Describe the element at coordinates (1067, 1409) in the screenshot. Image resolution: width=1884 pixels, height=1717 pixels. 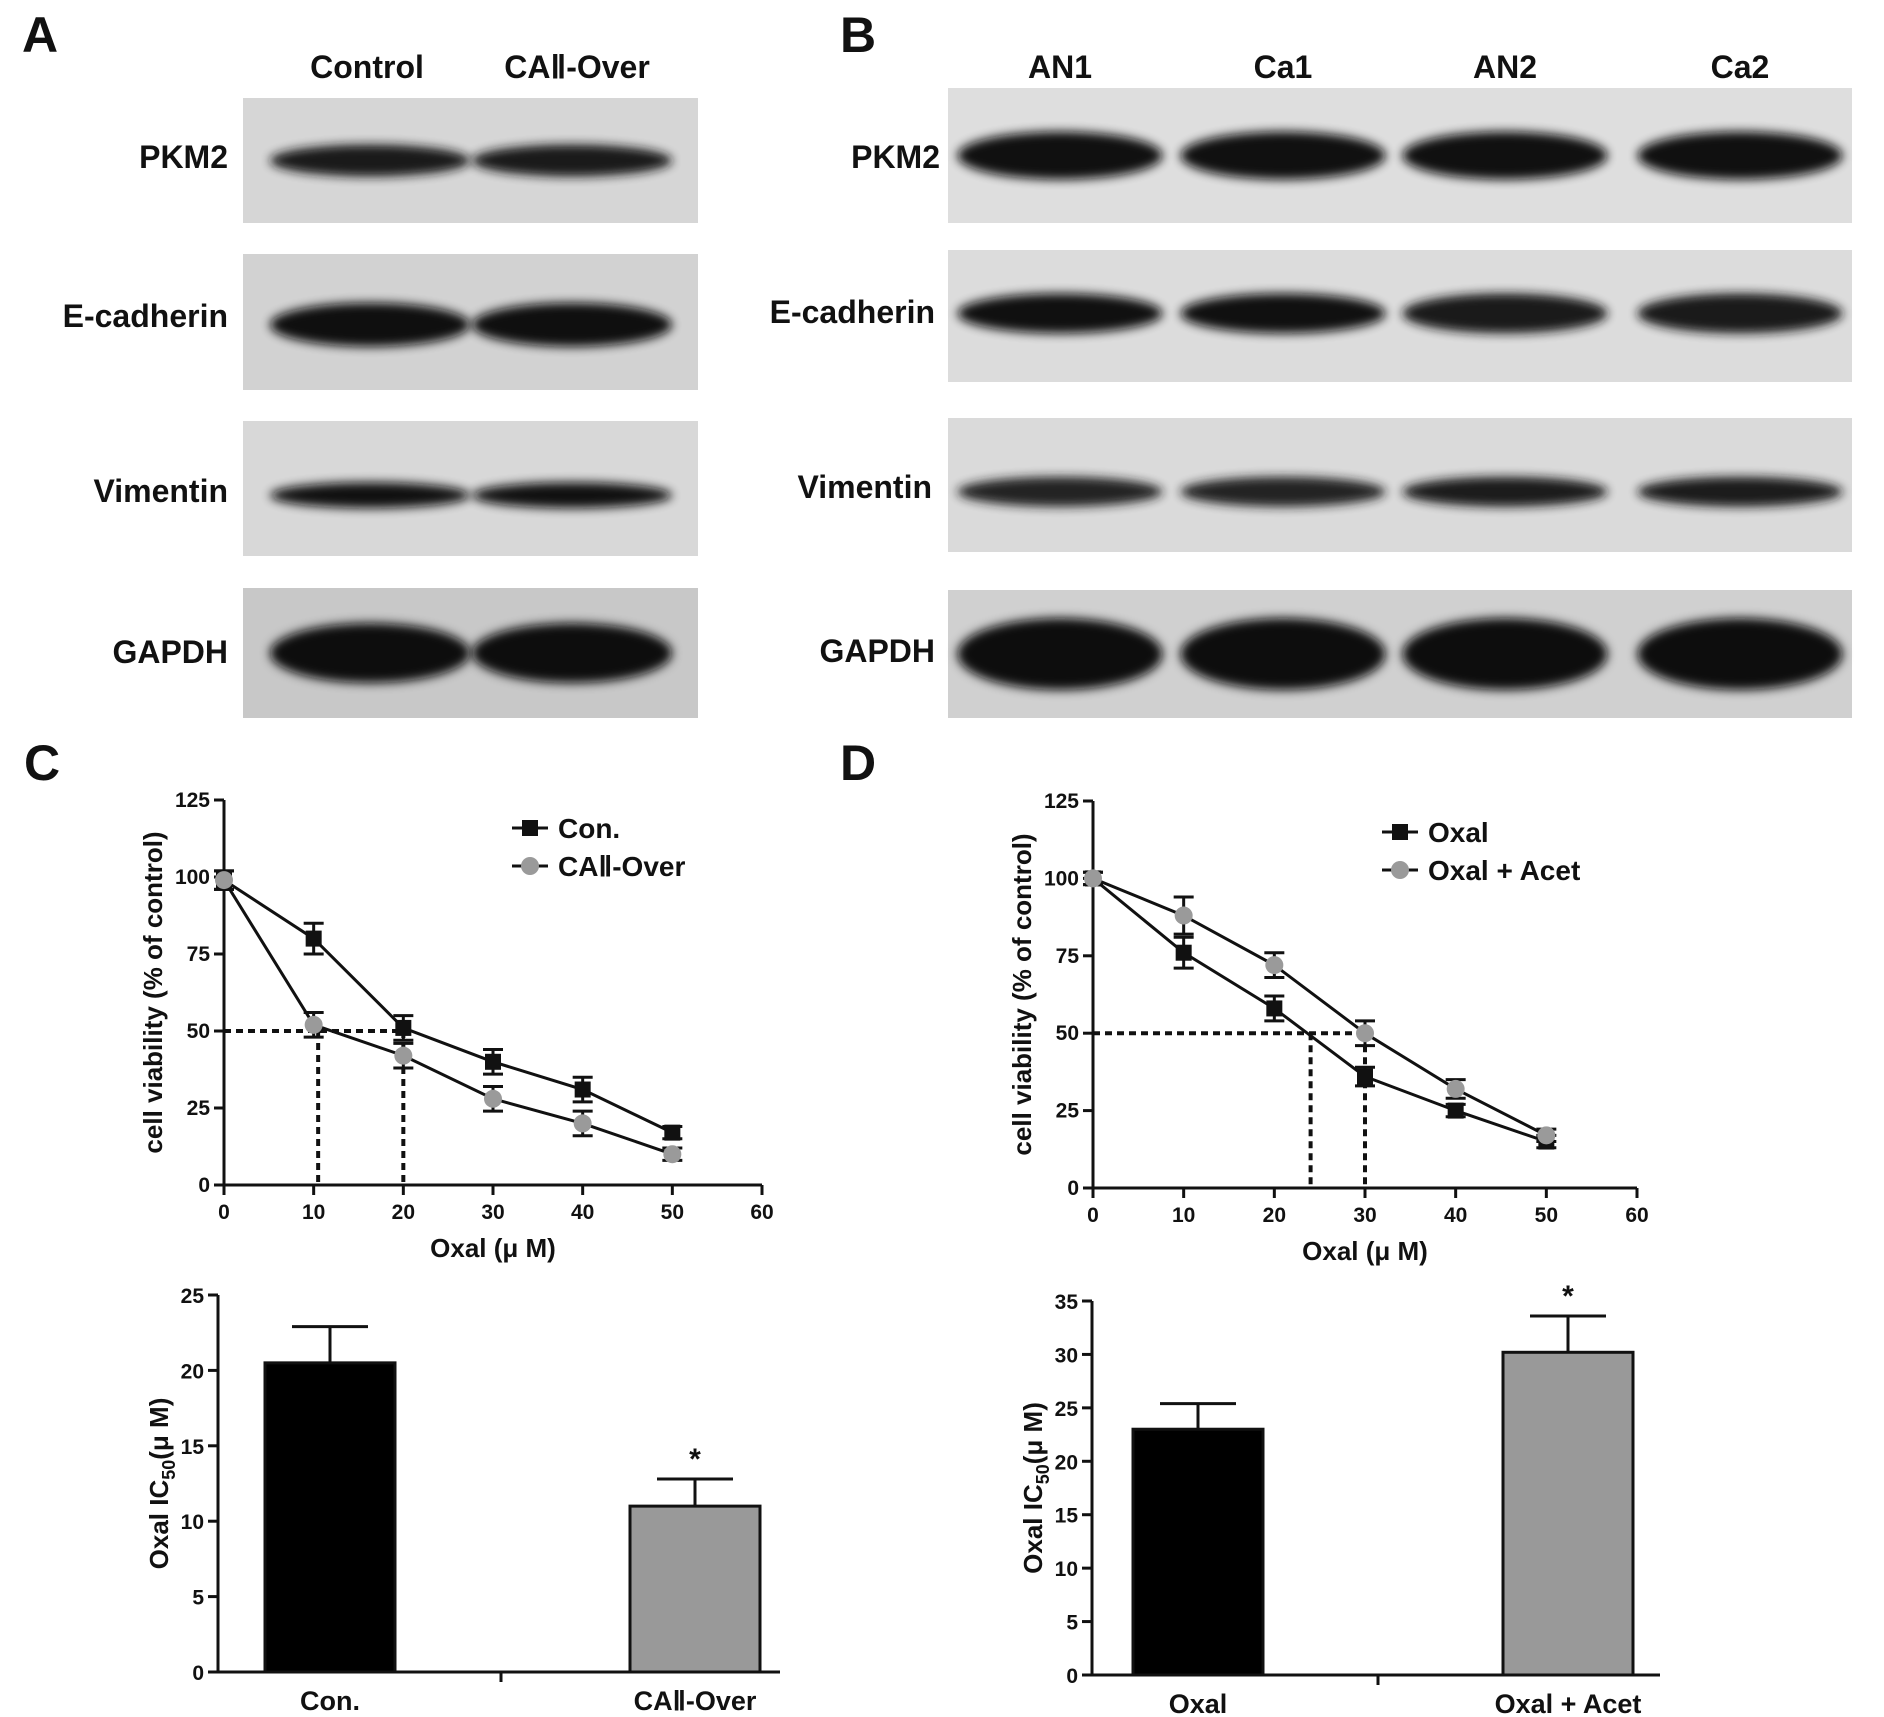
I see `bar-d-y-tick-label: 25` at that location.